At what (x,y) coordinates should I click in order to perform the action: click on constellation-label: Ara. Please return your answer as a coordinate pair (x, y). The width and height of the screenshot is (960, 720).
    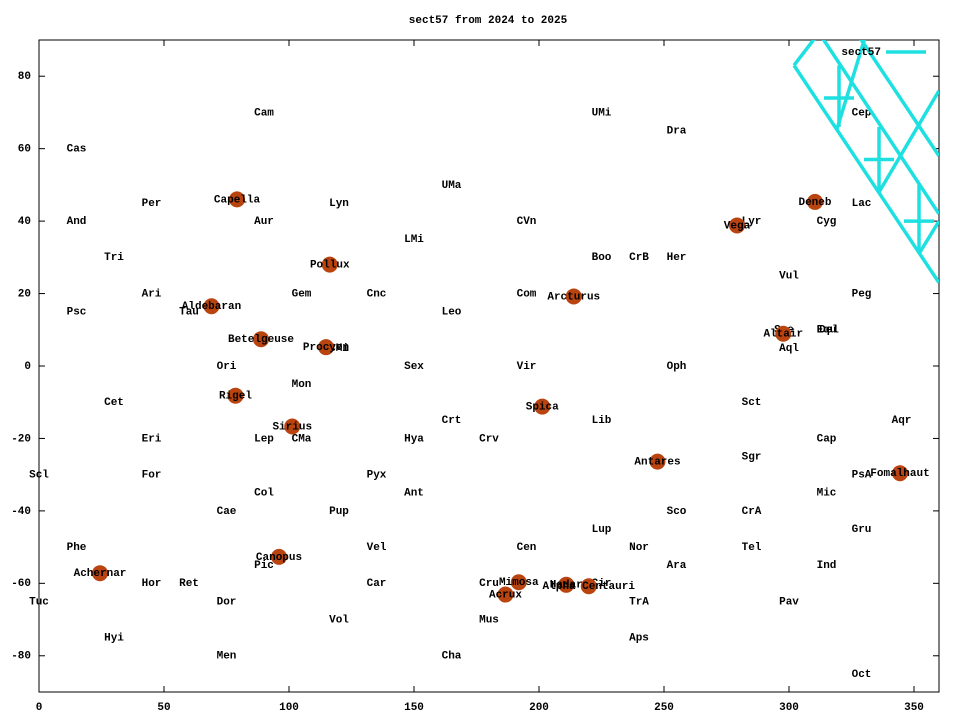
    Looking at the image, I should click on (677, 566).